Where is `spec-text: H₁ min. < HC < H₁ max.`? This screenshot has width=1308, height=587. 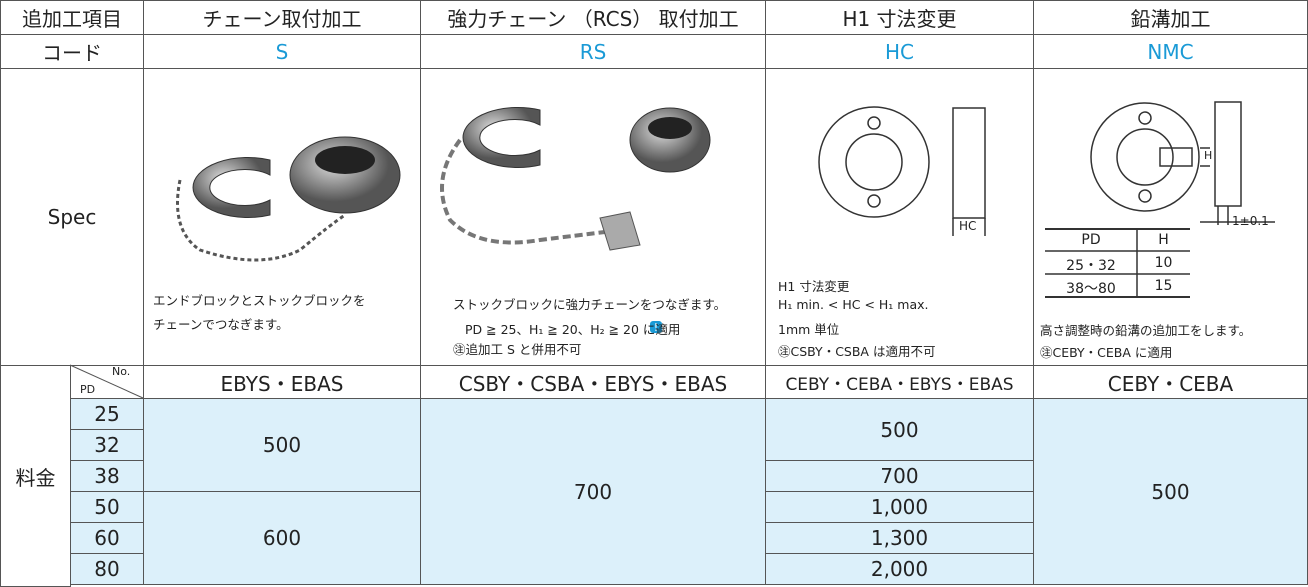
spec-text: H₁ min. < HC < H₁ max. is located at coordinates (853, 304).